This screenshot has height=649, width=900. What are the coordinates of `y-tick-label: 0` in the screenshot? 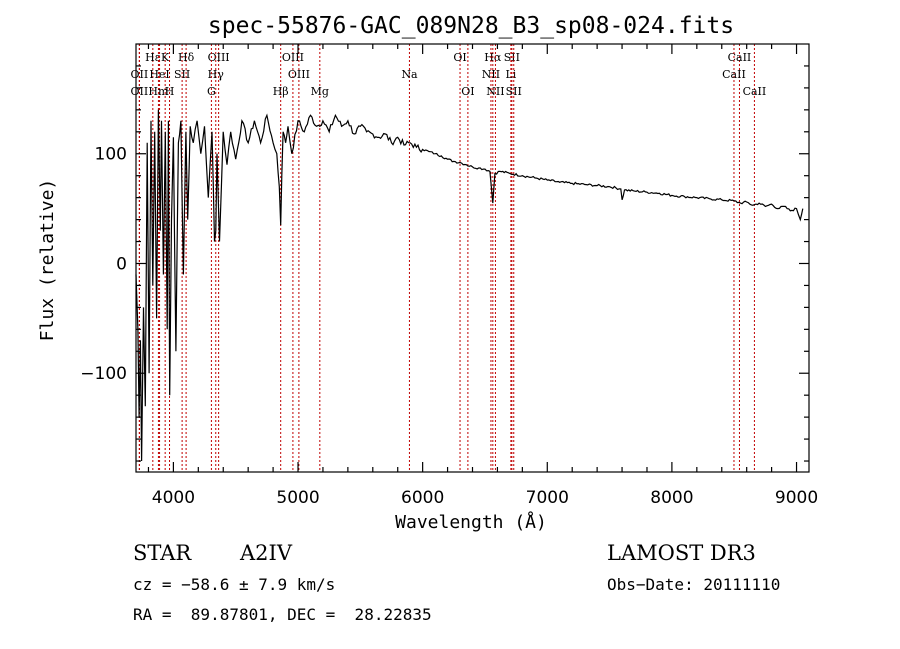 It's located at (121, 264).